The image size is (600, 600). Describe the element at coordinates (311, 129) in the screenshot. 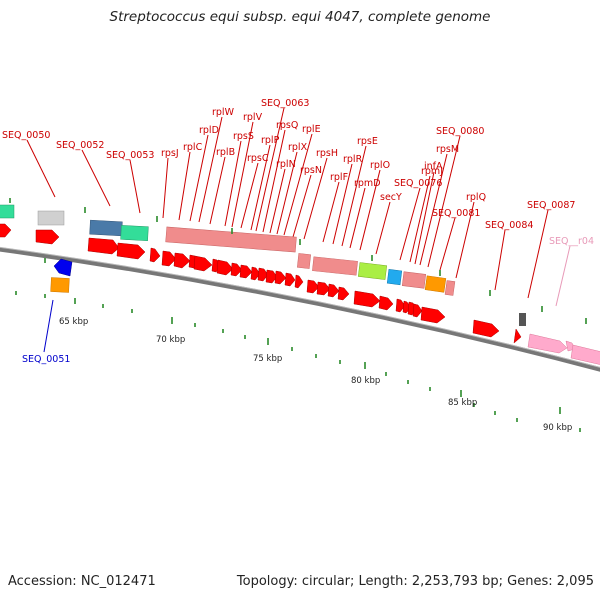

I see `gene-label-rple: rplE` at that location.